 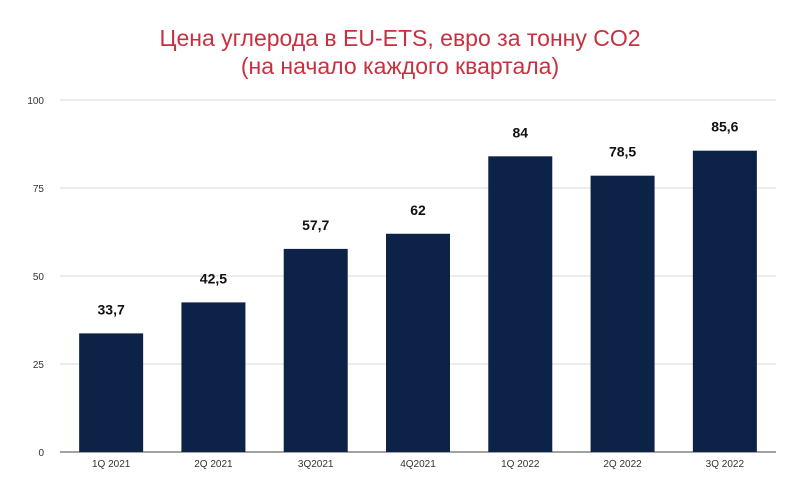 I want to click on x-tick-label: 2Q 2022, so click(x=622, y=464).